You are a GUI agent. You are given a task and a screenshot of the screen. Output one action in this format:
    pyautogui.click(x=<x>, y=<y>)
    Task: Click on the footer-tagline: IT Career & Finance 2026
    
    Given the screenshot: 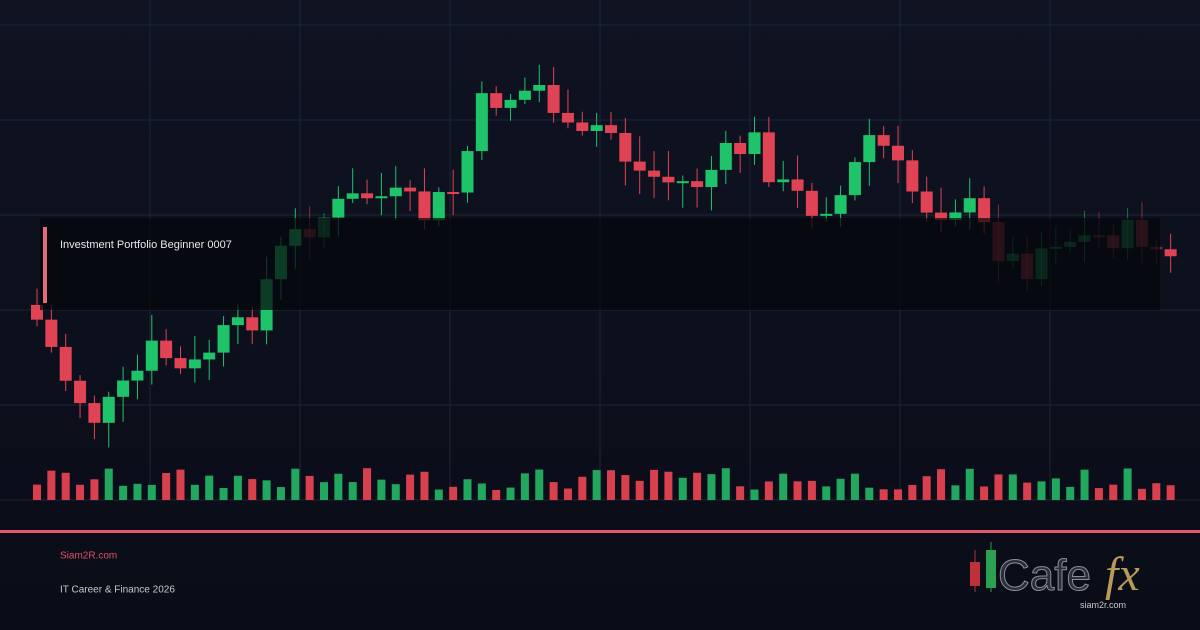 What is the action you would take?
    pyautogui.click(x=117, y=590)
    